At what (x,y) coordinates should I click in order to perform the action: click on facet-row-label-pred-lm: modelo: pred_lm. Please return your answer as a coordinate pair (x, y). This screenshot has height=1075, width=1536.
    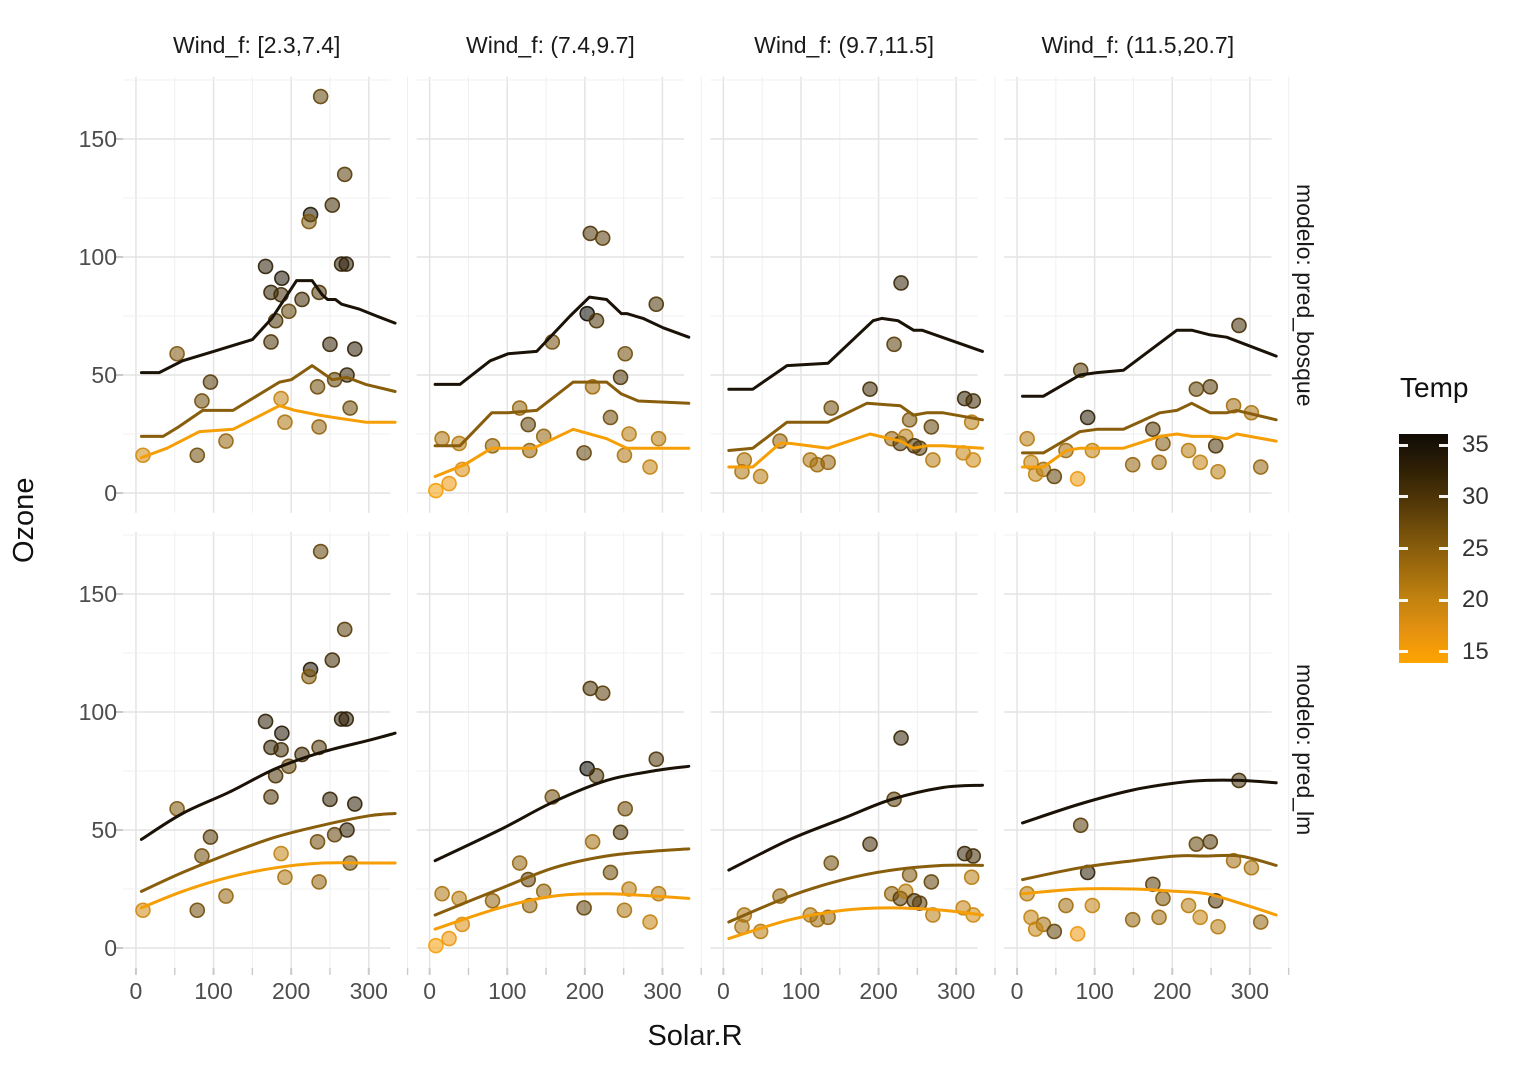
    Looking at the image, I should click on (1305, 750).